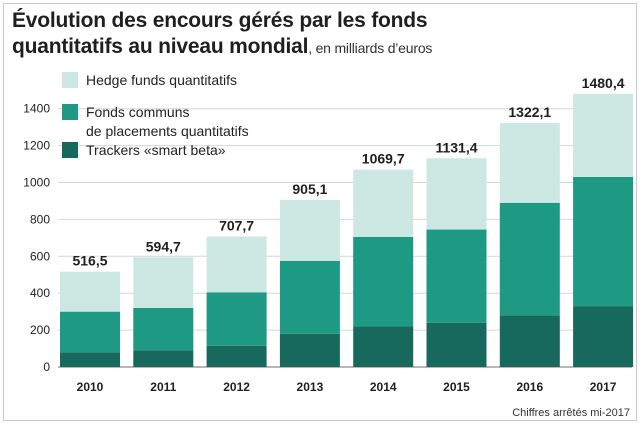  I want to click on bar-fonds-2017, so click(603, 241).